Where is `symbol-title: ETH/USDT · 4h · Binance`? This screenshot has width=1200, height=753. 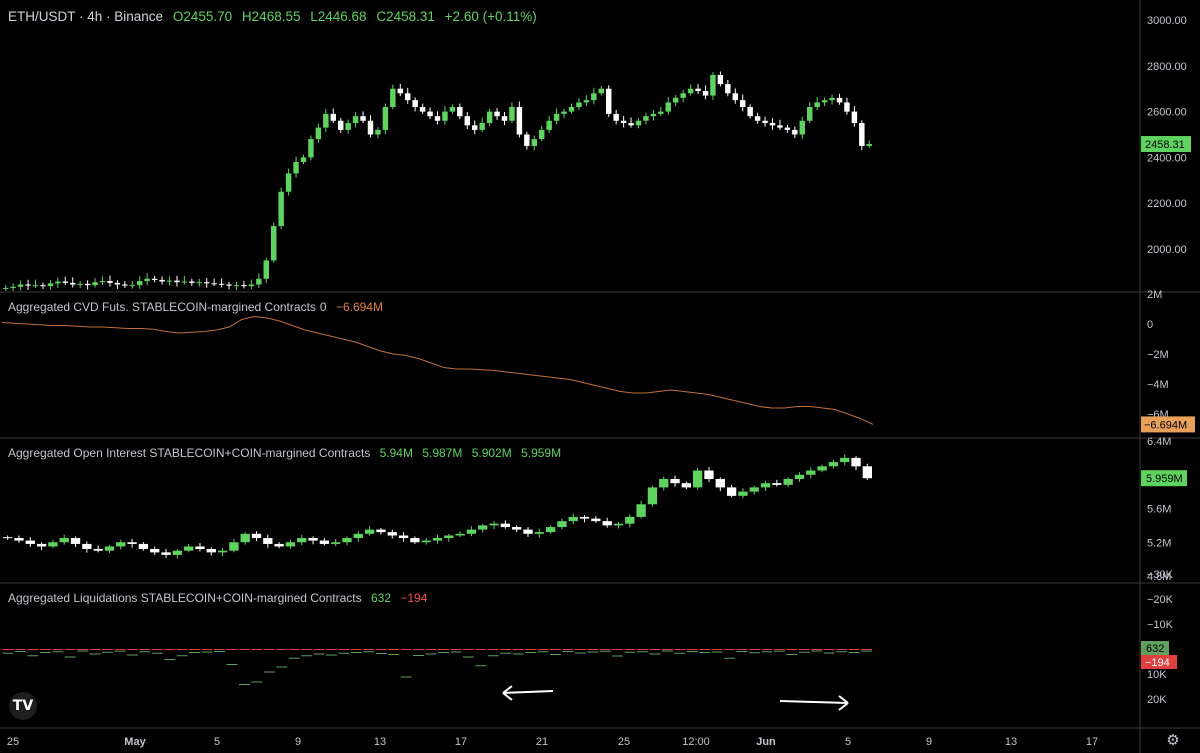
symbol-title: ETH/USDT · 4h · Binance is located at coordinates (86, 16).